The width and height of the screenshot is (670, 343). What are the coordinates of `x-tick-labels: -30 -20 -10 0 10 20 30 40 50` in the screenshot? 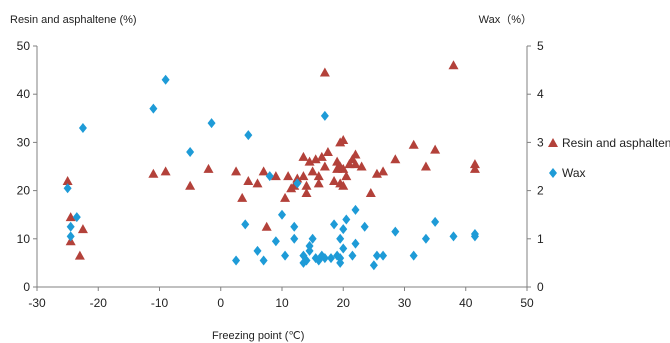 It's located at (281, 303).